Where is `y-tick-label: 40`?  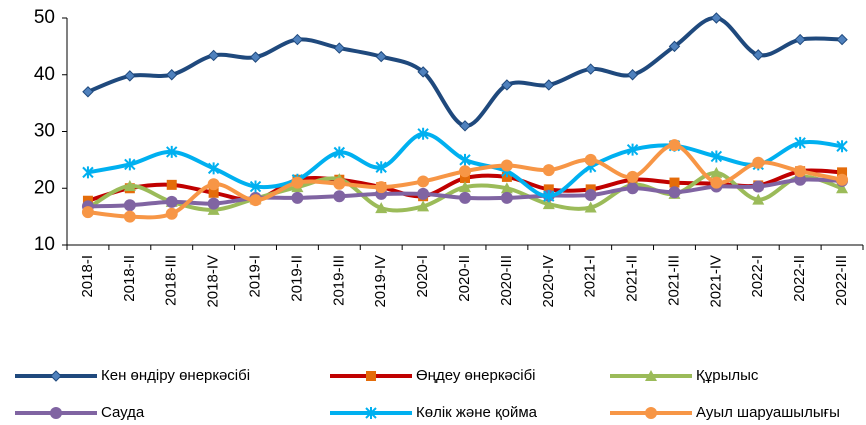
y-tick-label: 40 is located at coordinates (44, 74).